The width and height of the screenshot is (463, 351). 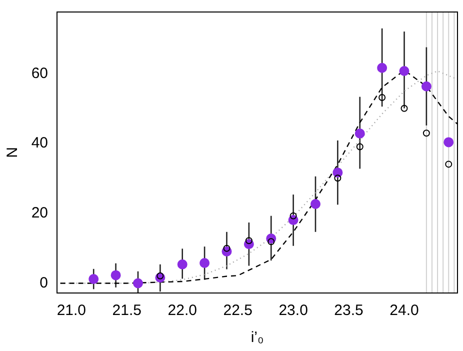 What do you see at coordinates (39, 213) in the screenshot?
I see `y-tick-label: 20` at bounding box center [39, 213].